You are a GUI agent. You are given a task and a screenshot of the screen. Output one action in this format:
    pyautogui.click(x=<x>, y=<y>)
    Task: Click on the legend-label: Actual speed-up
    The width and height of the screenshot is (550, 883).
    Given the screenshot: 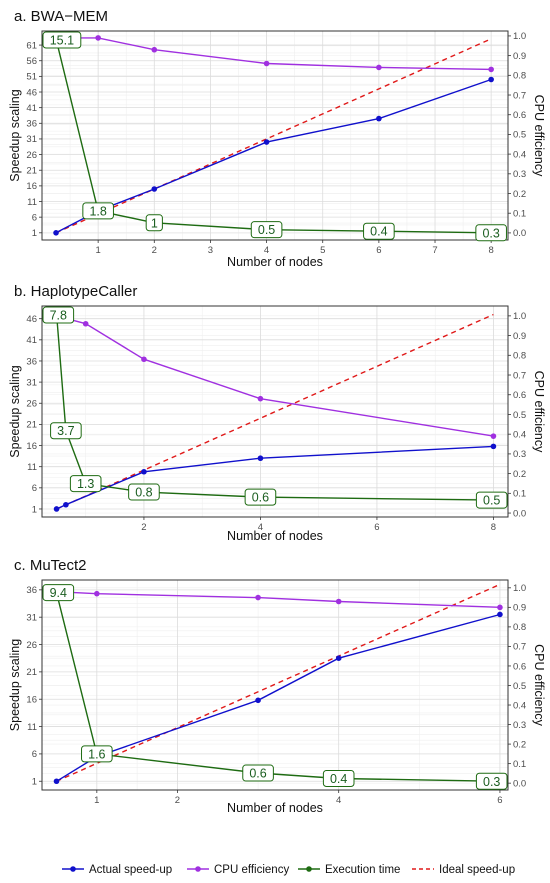 What is the action you would take?
    pyautogui.click(x=130, y=870)
    